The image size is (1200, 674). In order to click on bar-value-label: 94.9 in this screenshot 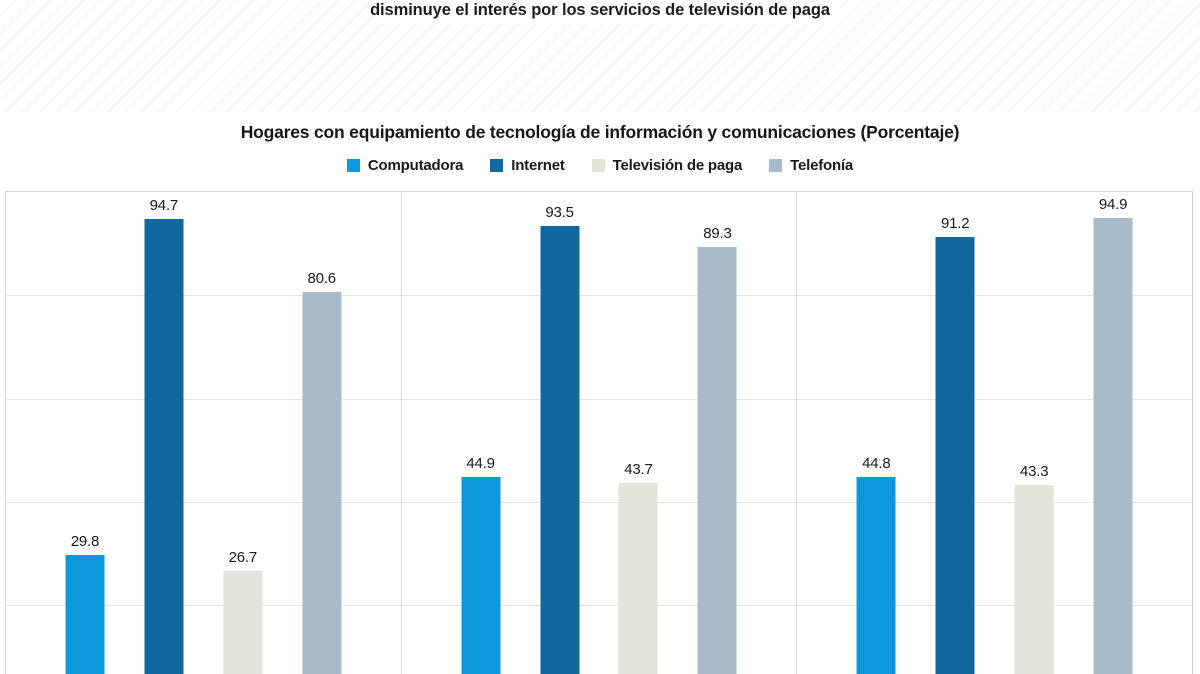, I will do `click(1113, 205)`.